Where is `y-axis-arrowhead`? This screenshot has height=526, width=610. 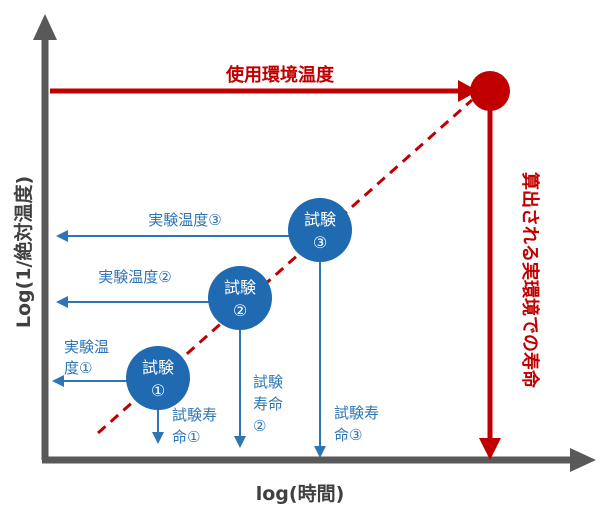 y-axis-arrowhead is located at coordinates (45, 27).